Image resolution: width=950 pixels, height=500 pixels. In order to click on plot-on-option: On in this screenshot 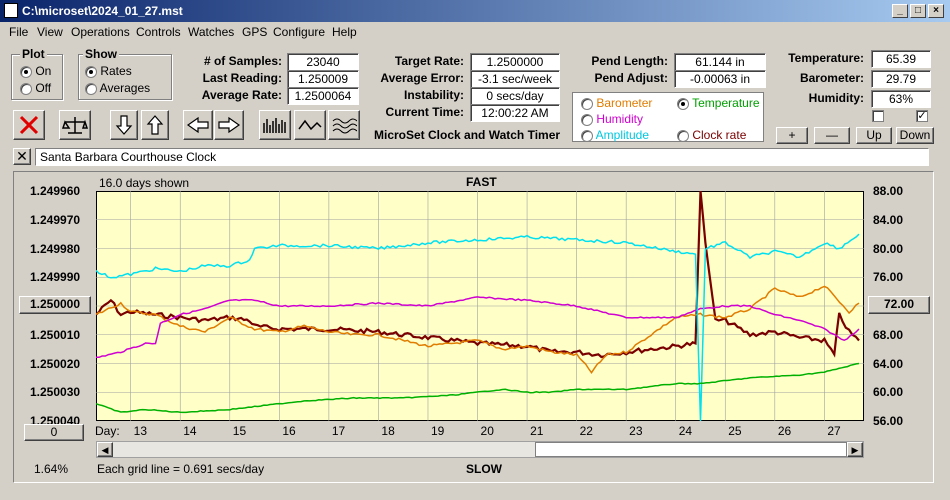, I will do `click(35, 71)`.